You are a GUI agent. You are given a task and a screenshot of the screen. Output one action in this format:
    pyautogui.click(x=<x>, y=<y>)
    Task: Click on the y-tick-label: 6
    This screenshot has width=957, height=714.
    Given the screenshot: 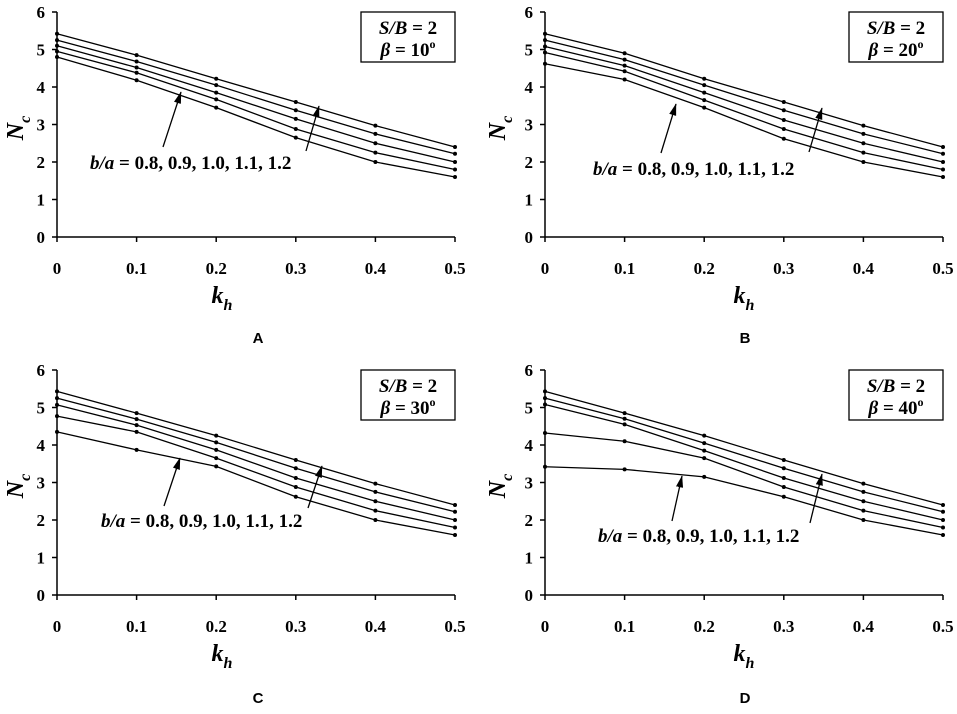 What is the action you would take?
    pyautogui.click(x=41, y=370)
    